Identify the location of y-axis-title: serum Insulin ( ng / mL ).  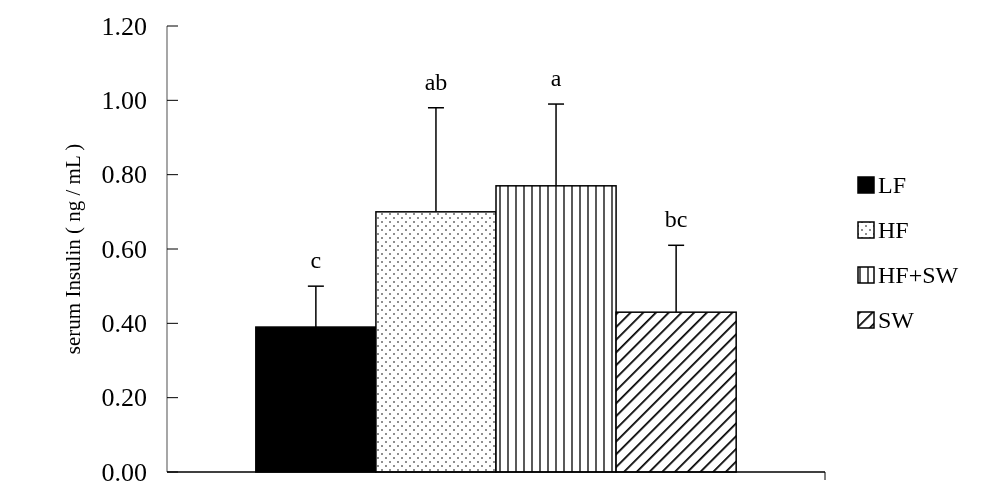
(73, 249).